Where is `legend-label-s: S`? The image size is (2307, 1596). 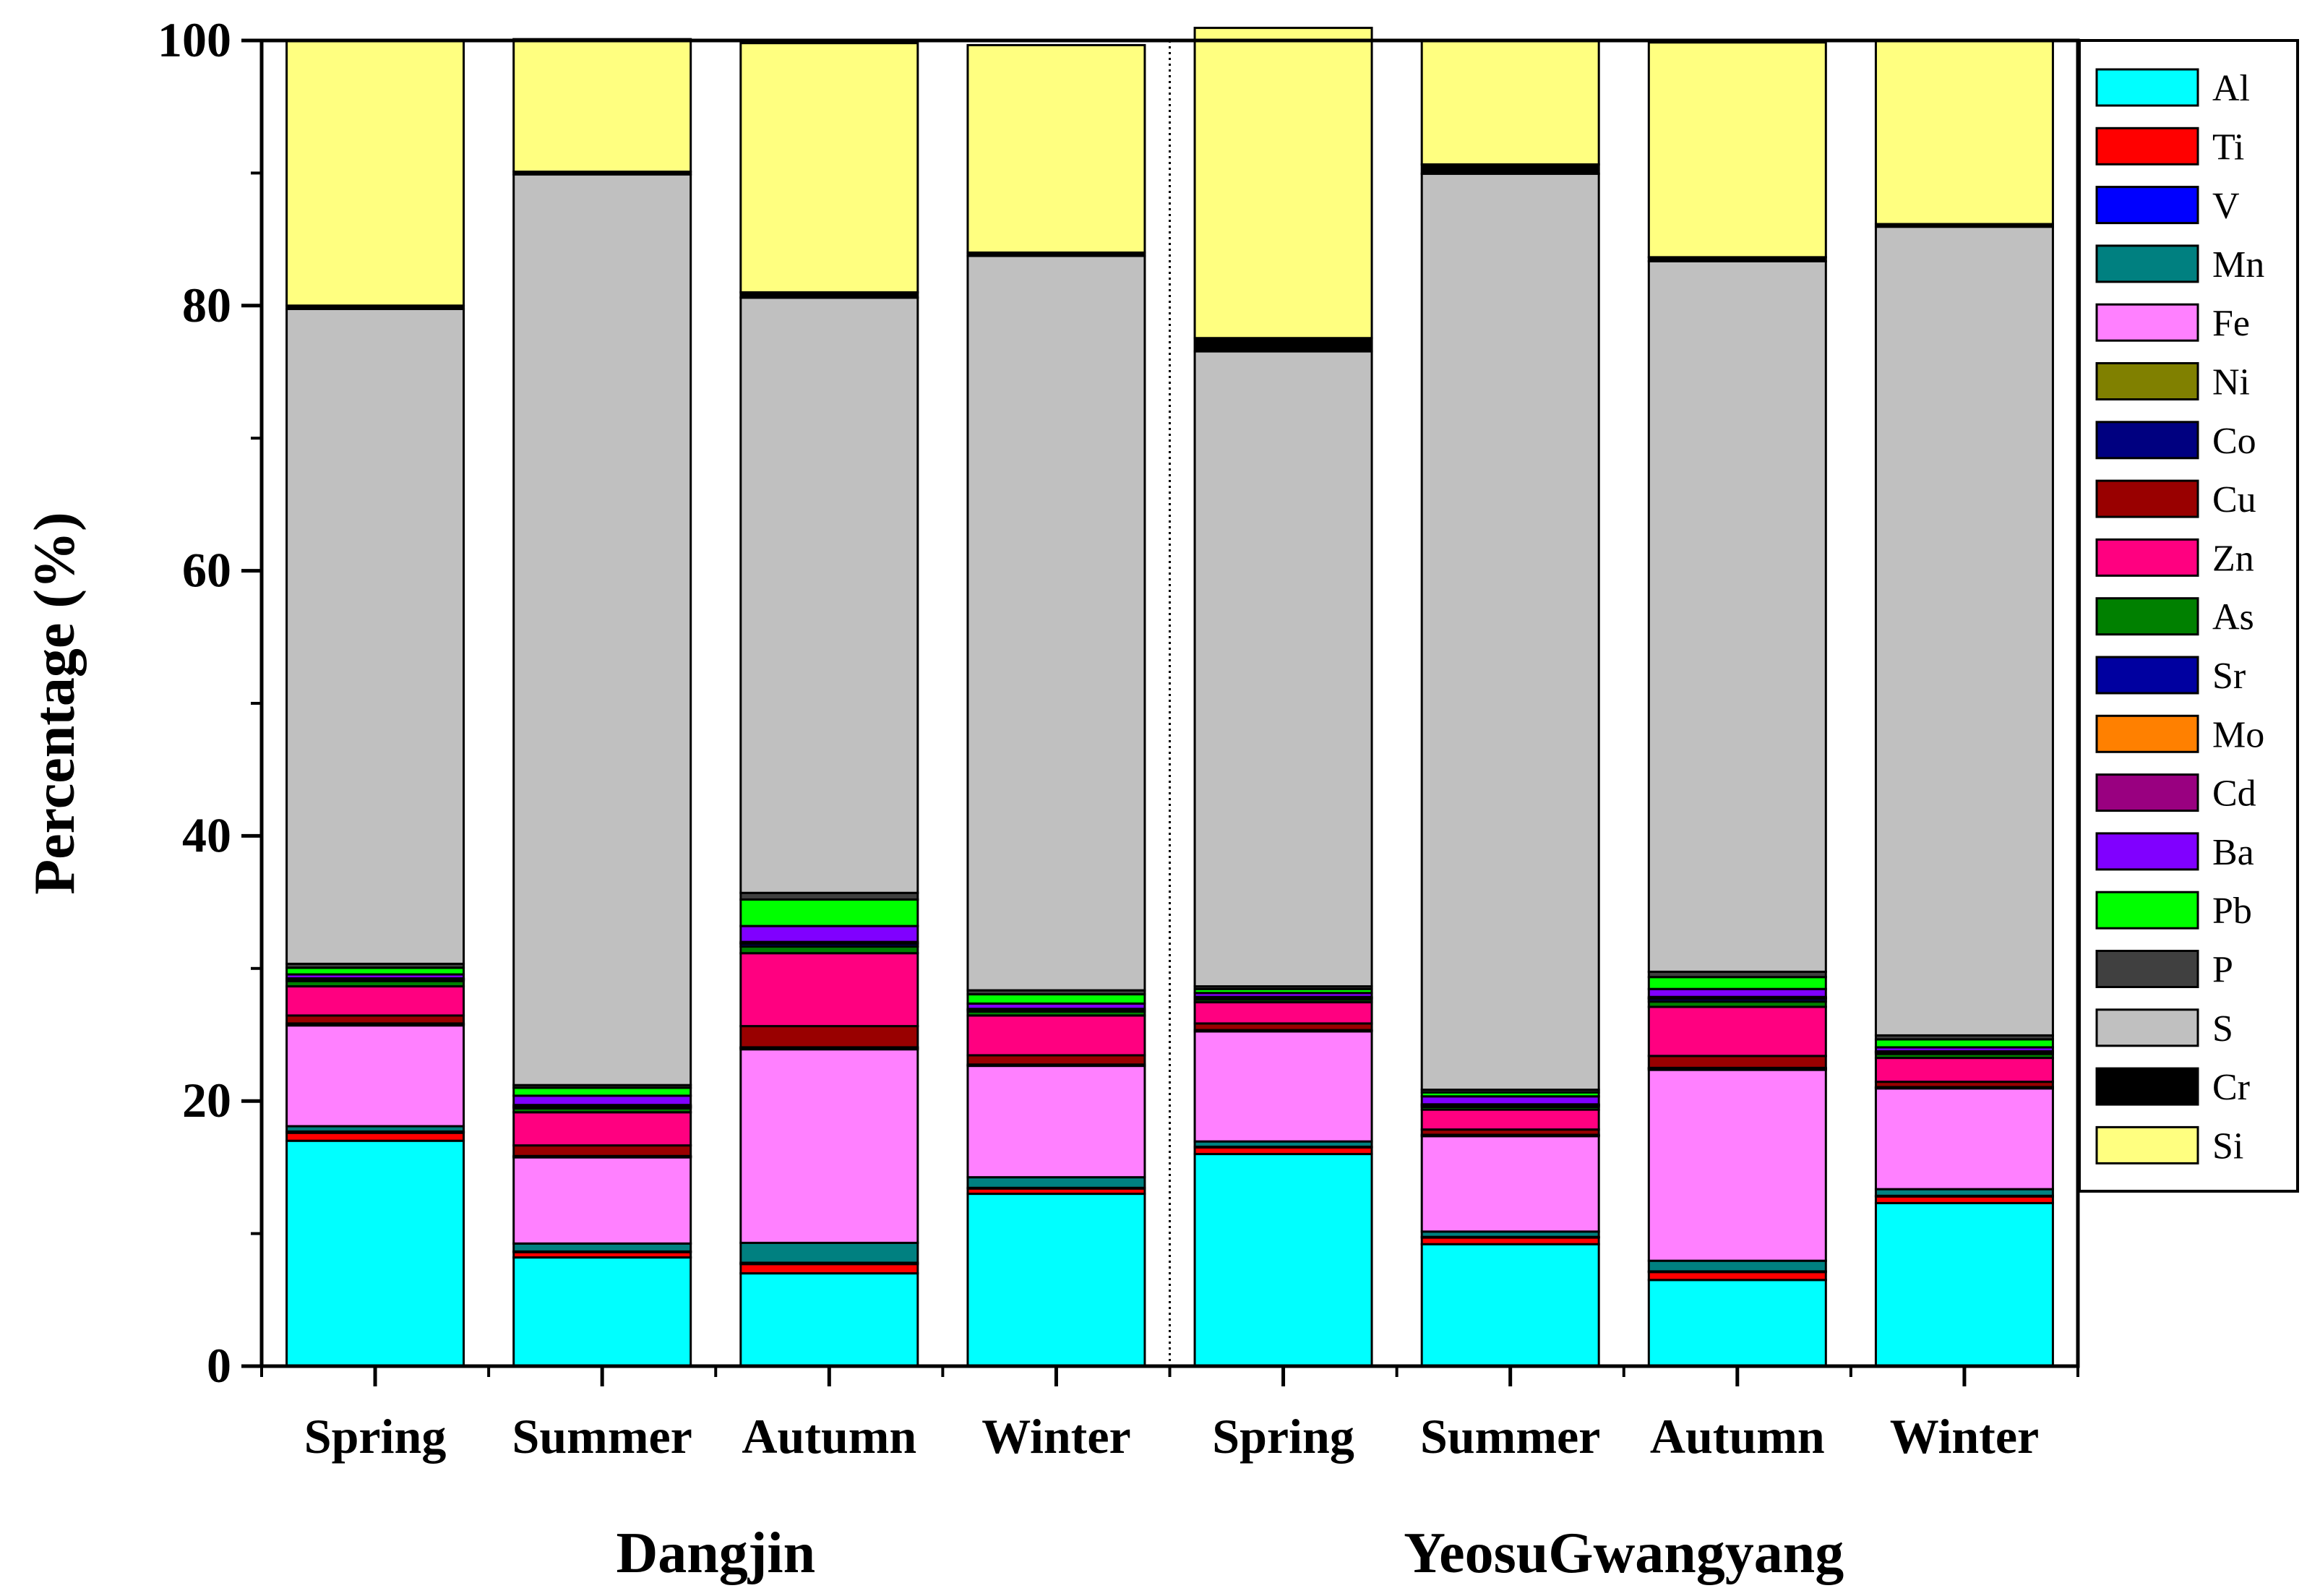 legend-label-s: S is located at coordinates (2222, 1029).